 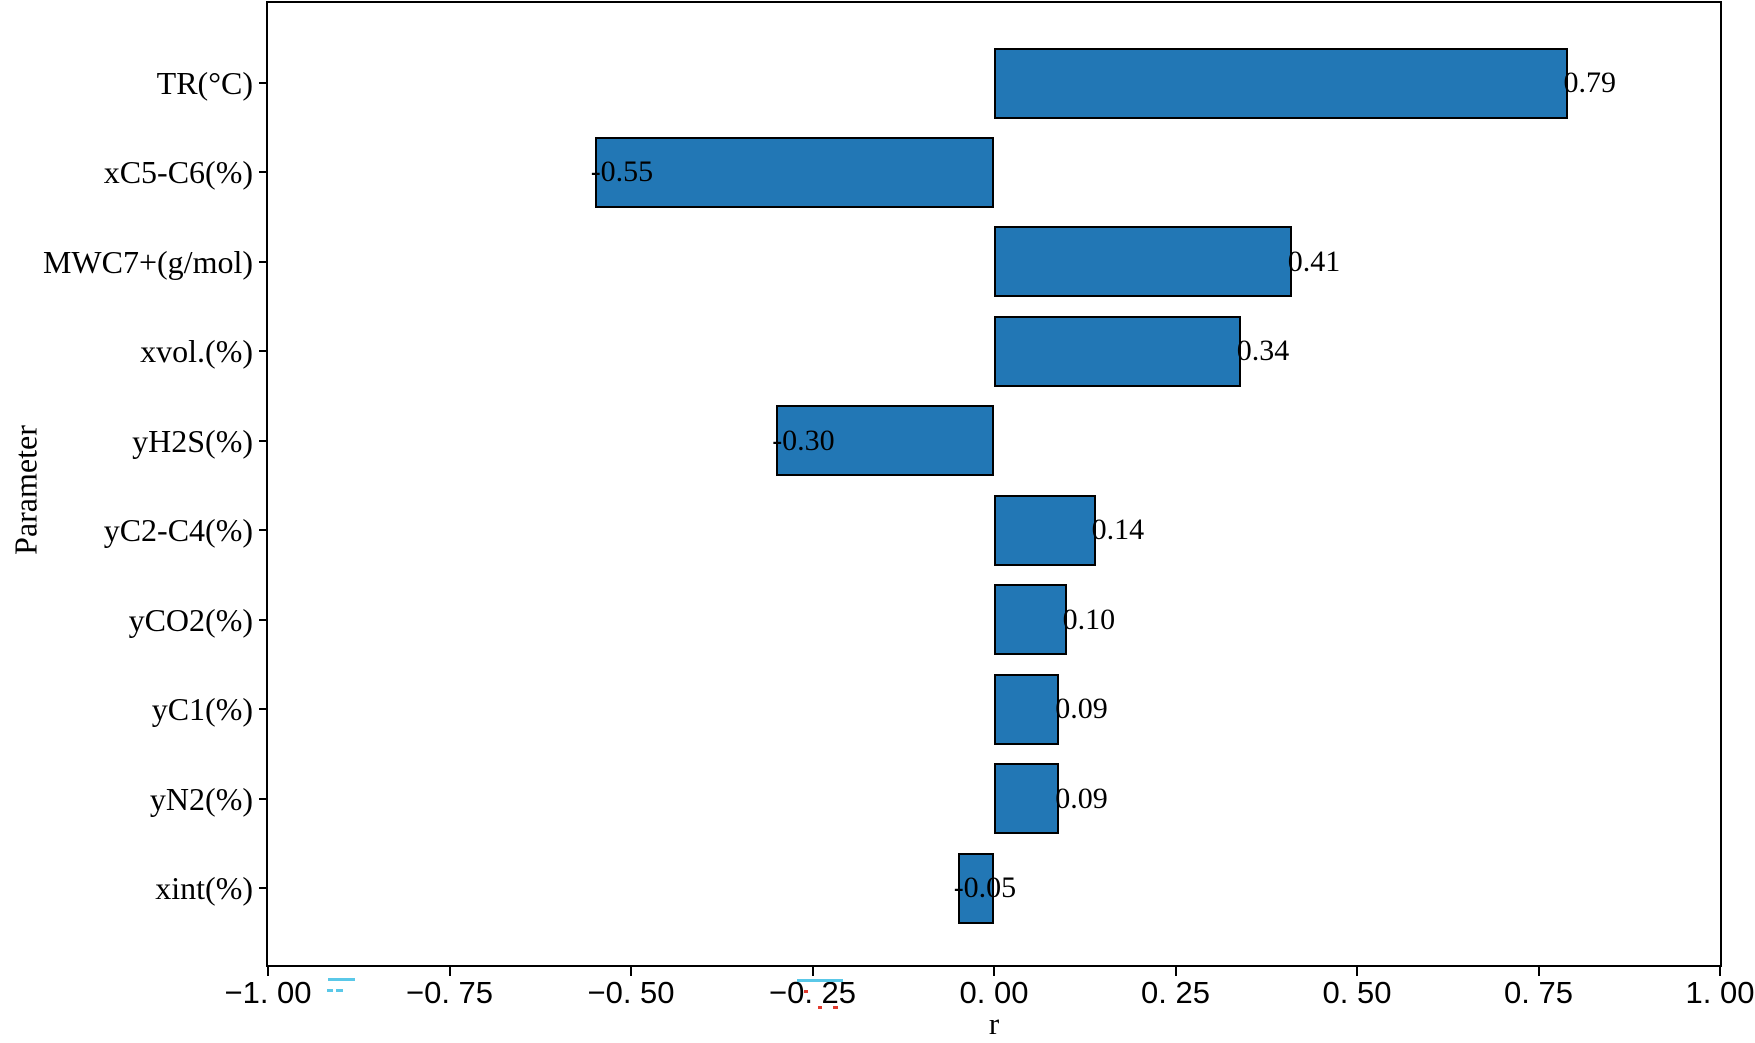 I want to click on y-tick-label: xC5-C6(%), so click(x=178, y=172).